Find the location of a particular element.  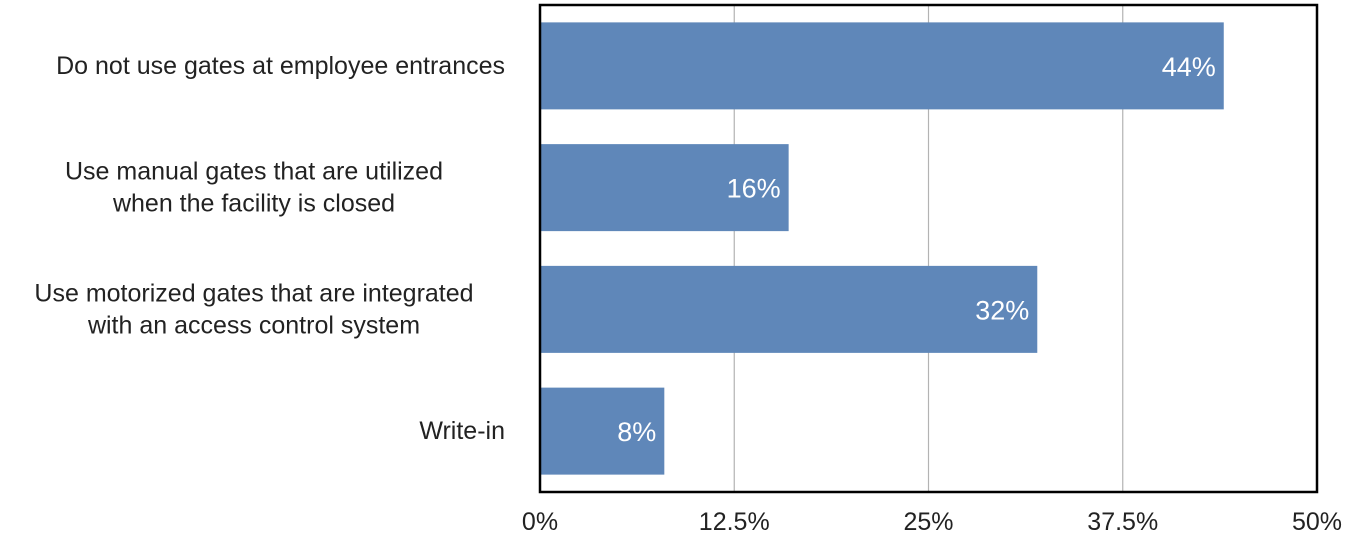

category-label-line: Write-in is located at coordinates (462, 431).